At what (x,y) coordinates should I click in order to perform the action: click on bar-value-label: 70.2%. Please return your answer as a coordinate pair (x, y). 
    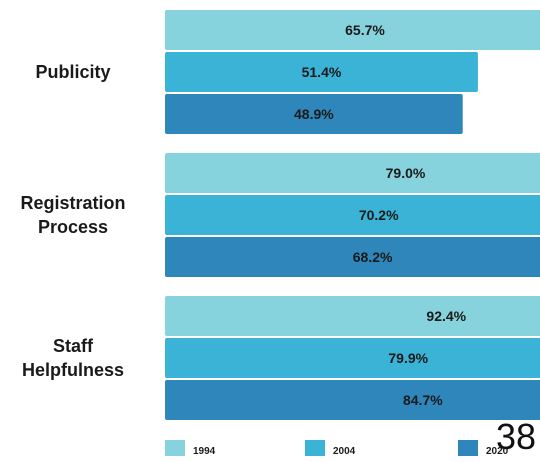
    Looking at the image, I should click on (379, 215).